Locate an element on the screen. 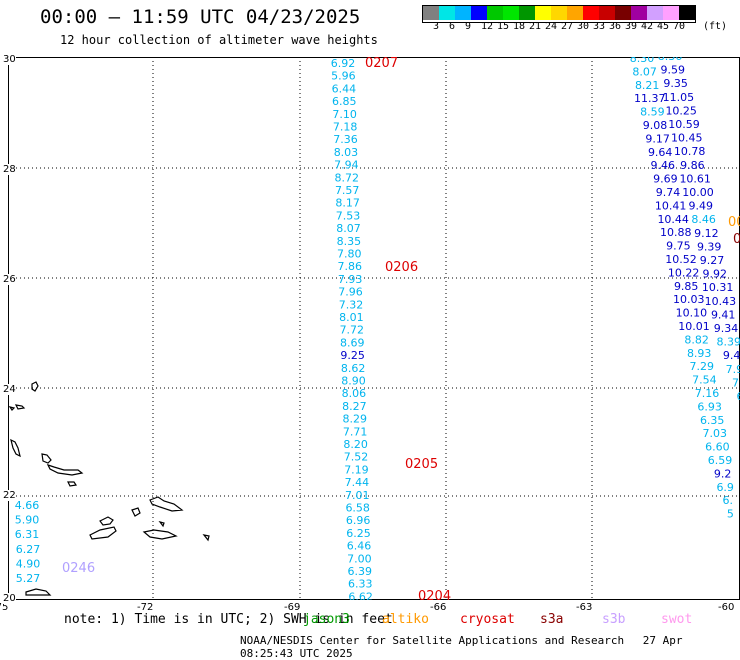 The image size is (740, 660). longitude-label: -69 is located at coordinates (292, 607).